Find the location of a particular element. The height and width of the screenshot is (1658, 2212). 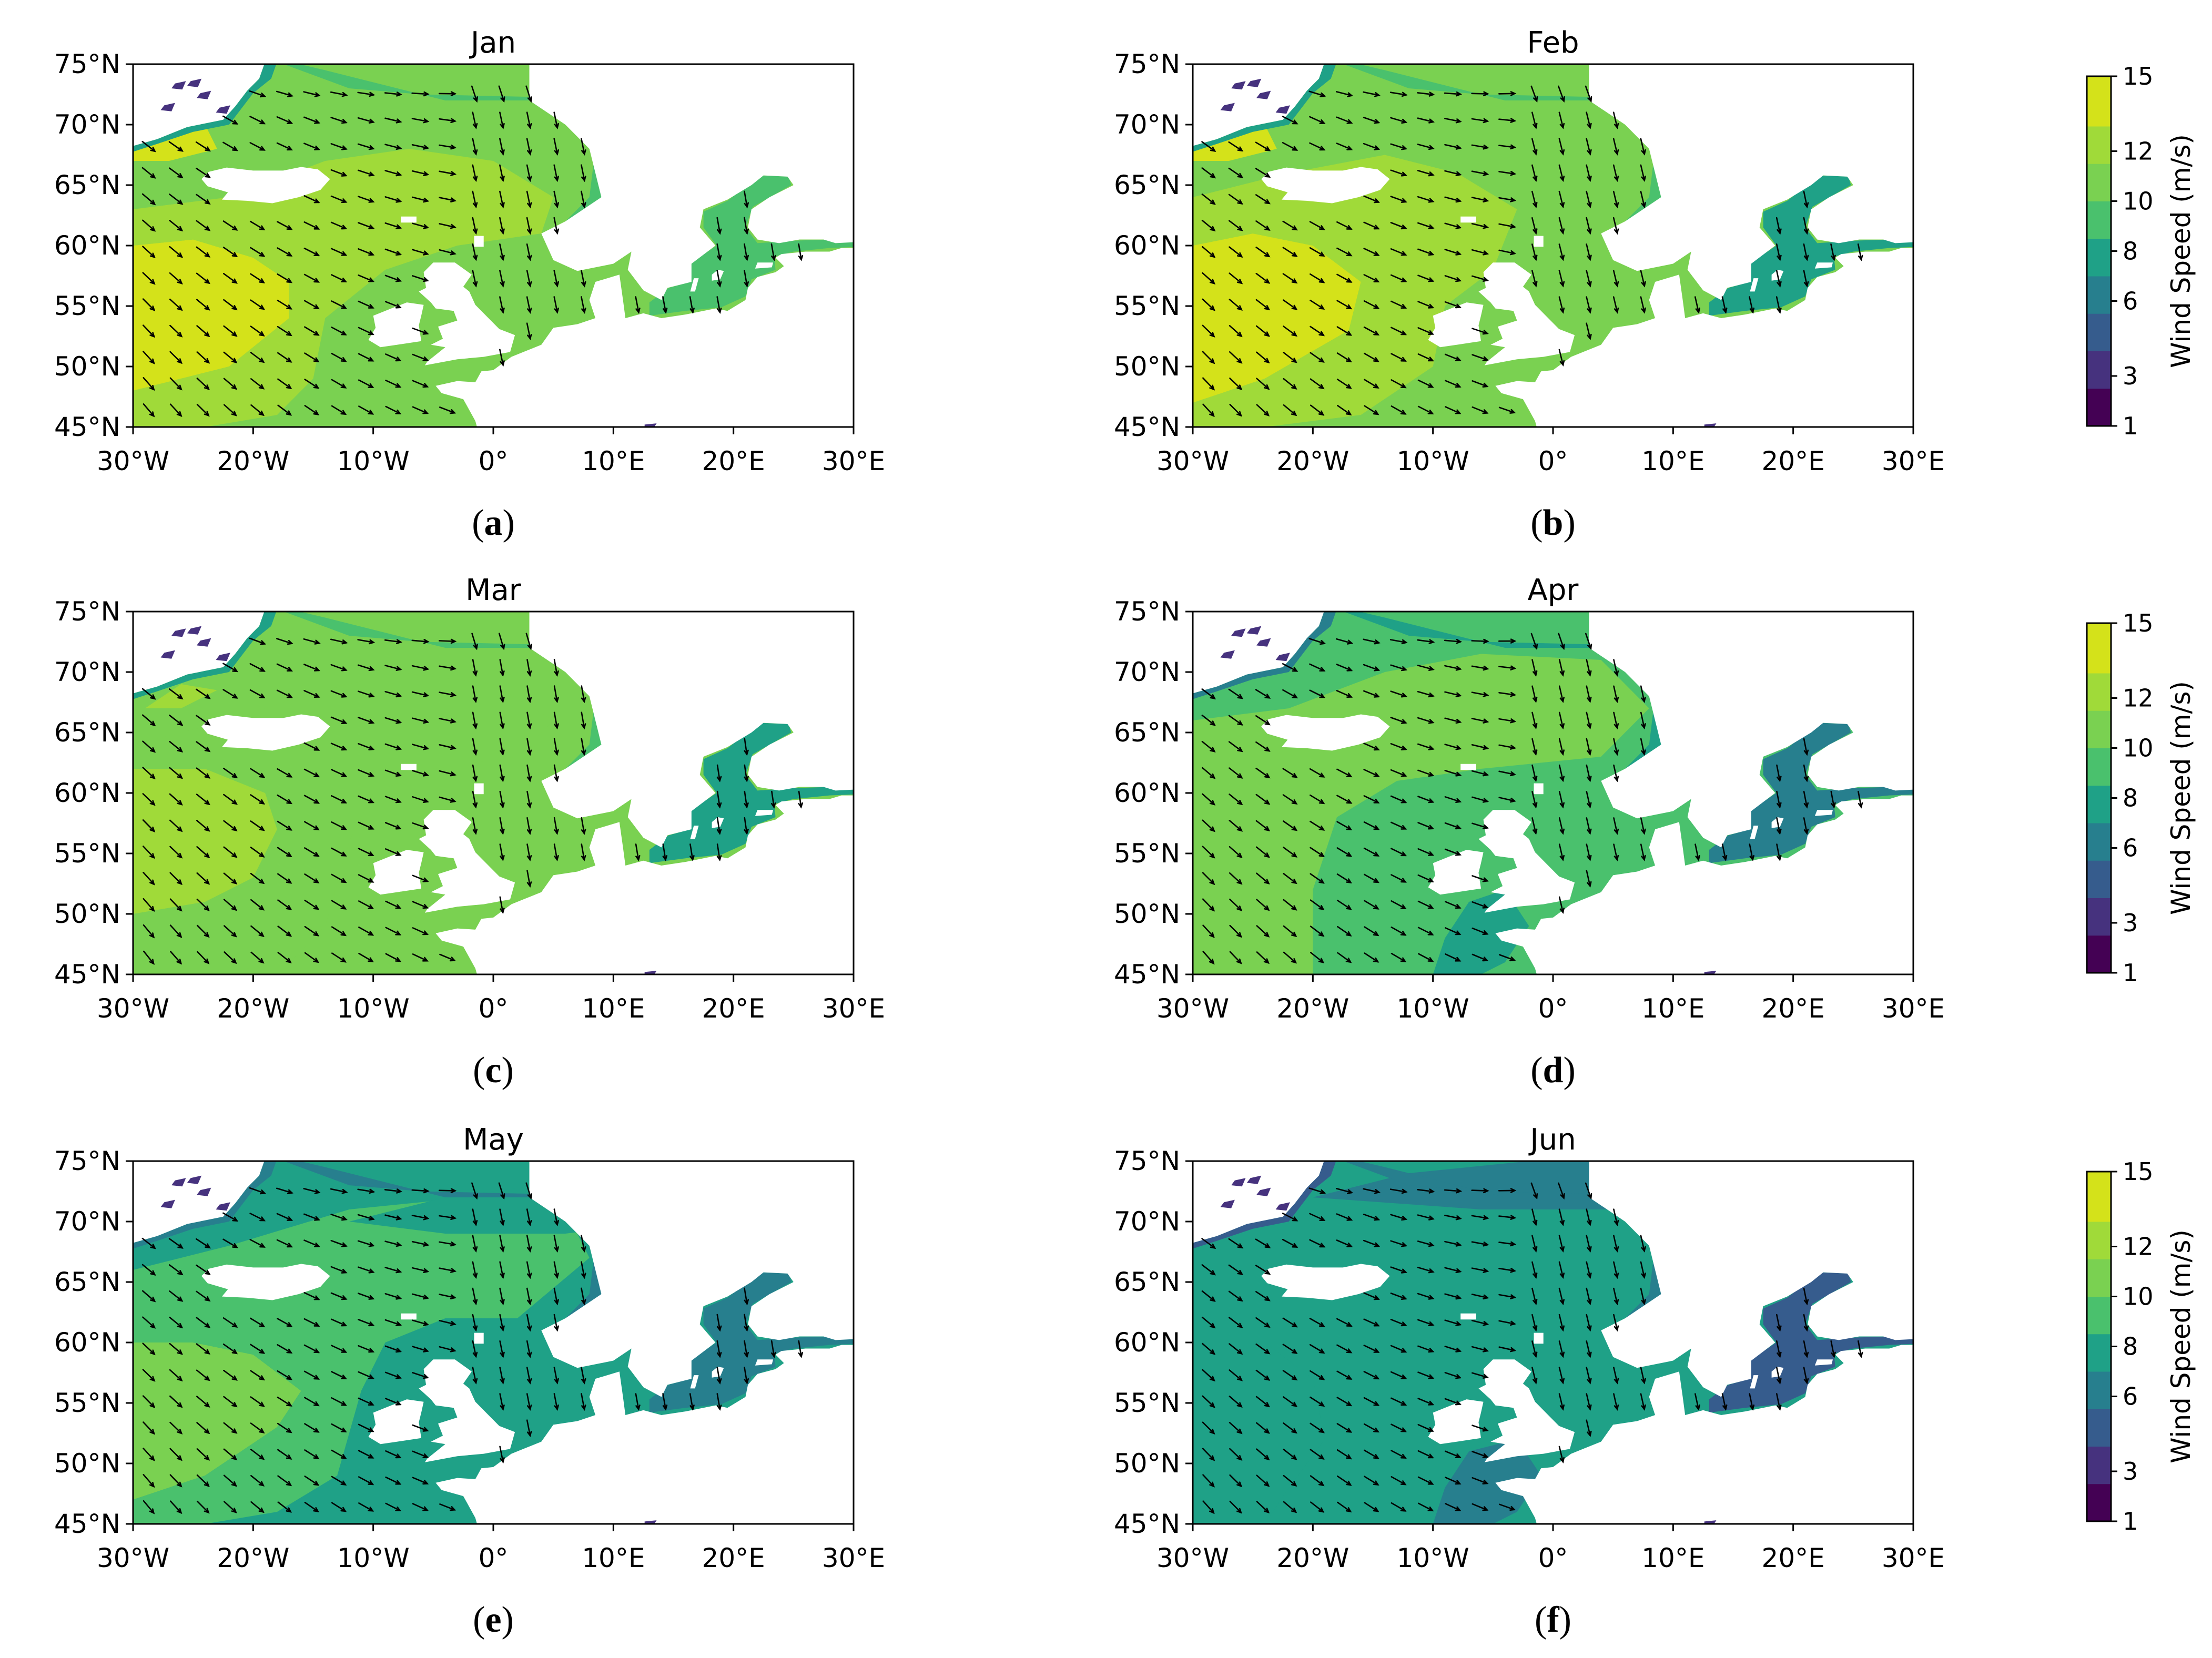

contour-zone is located at coordinates (205, 1205).